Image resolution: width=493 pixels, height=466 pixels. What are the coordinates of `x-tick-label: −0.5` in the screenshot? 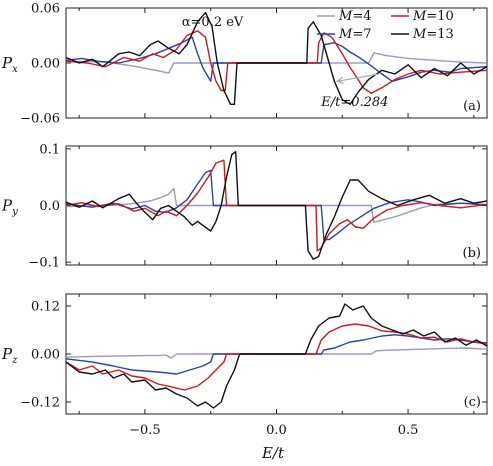 It's located at (145, 430).